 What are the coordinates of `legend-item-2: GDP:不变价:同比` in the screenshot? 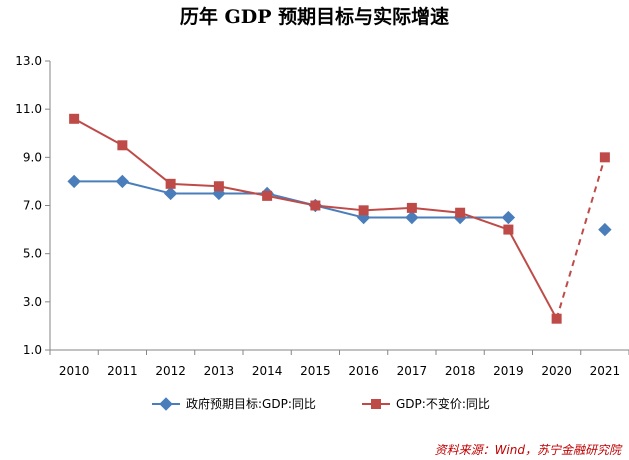 It's located at (426, 403).